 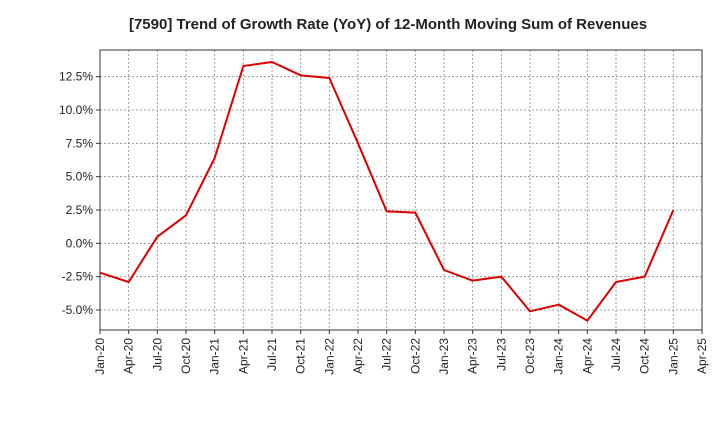 What do you see at coordinates (186, 356) in the screenshot?
I see `x-tick-label: Oct-20` at bounding box center [186, 356].